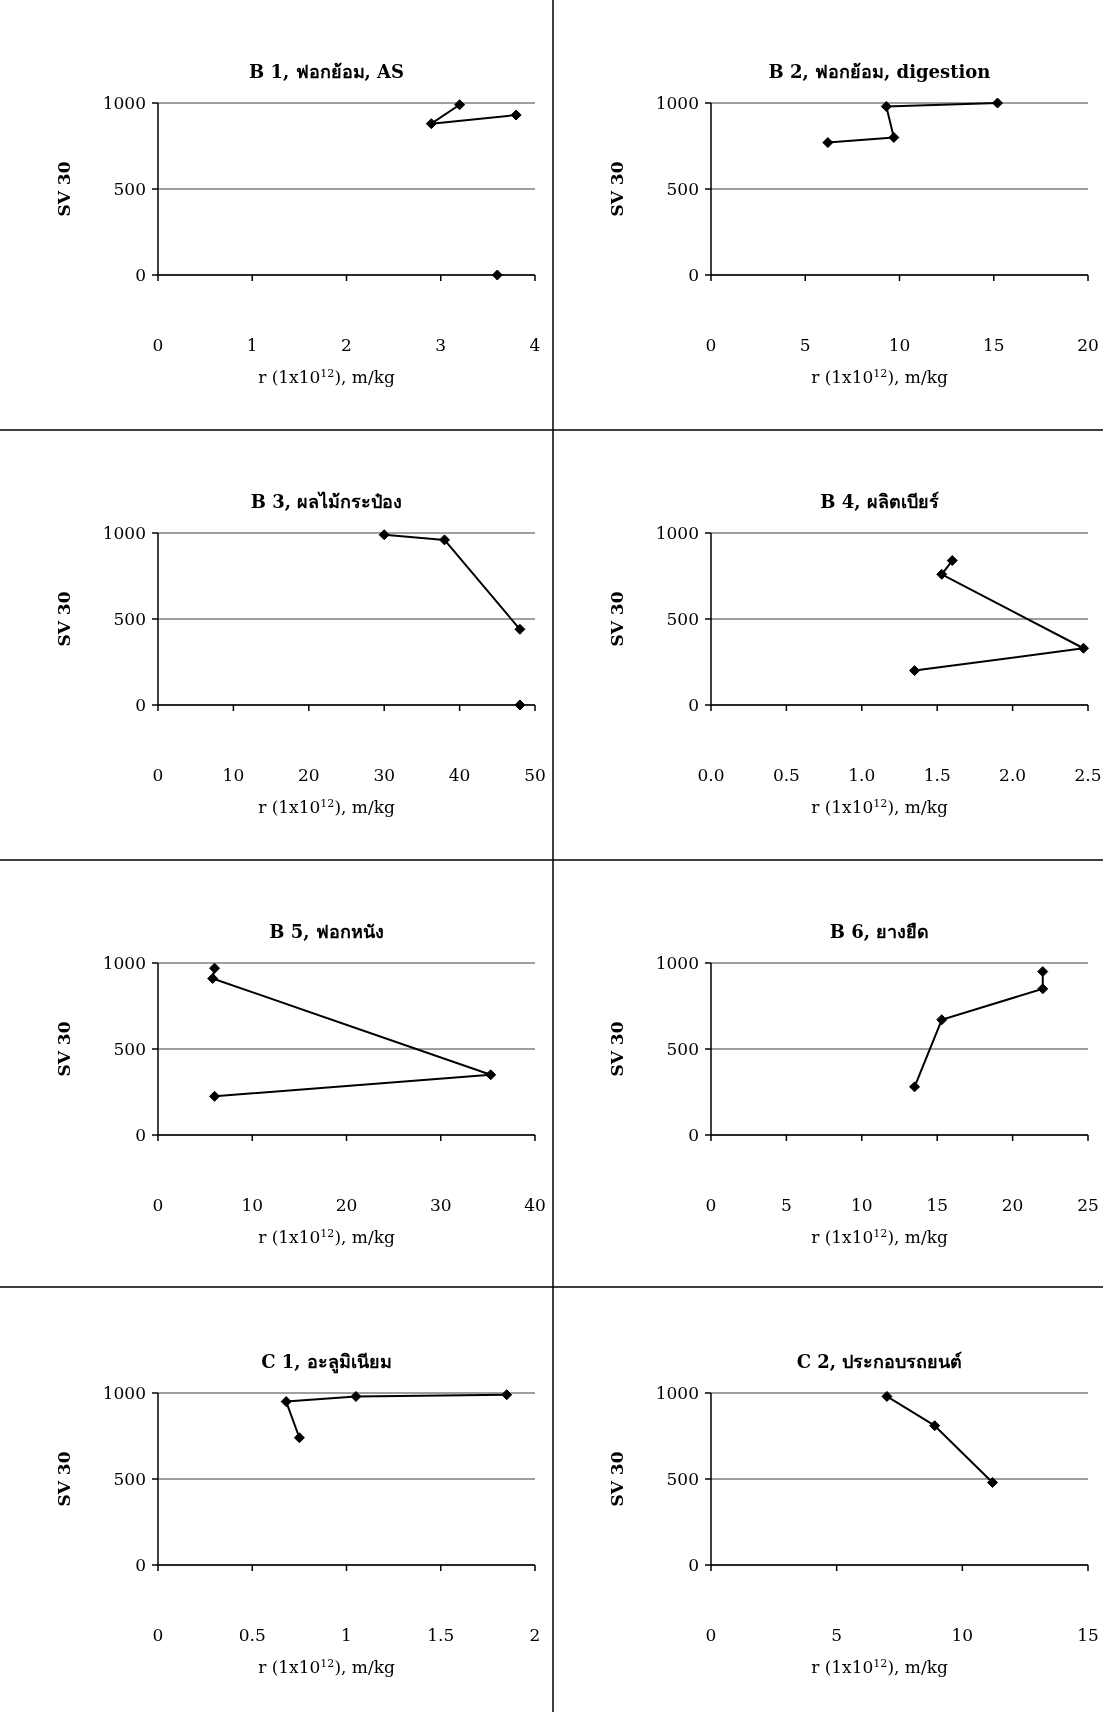 The image size is (1103, 1712). What do you see at coordinates (326, 71) in the screenshot?
I see `chart-title: B 1, ฟอกย้อม, AS` at bounding box center [326, 71].